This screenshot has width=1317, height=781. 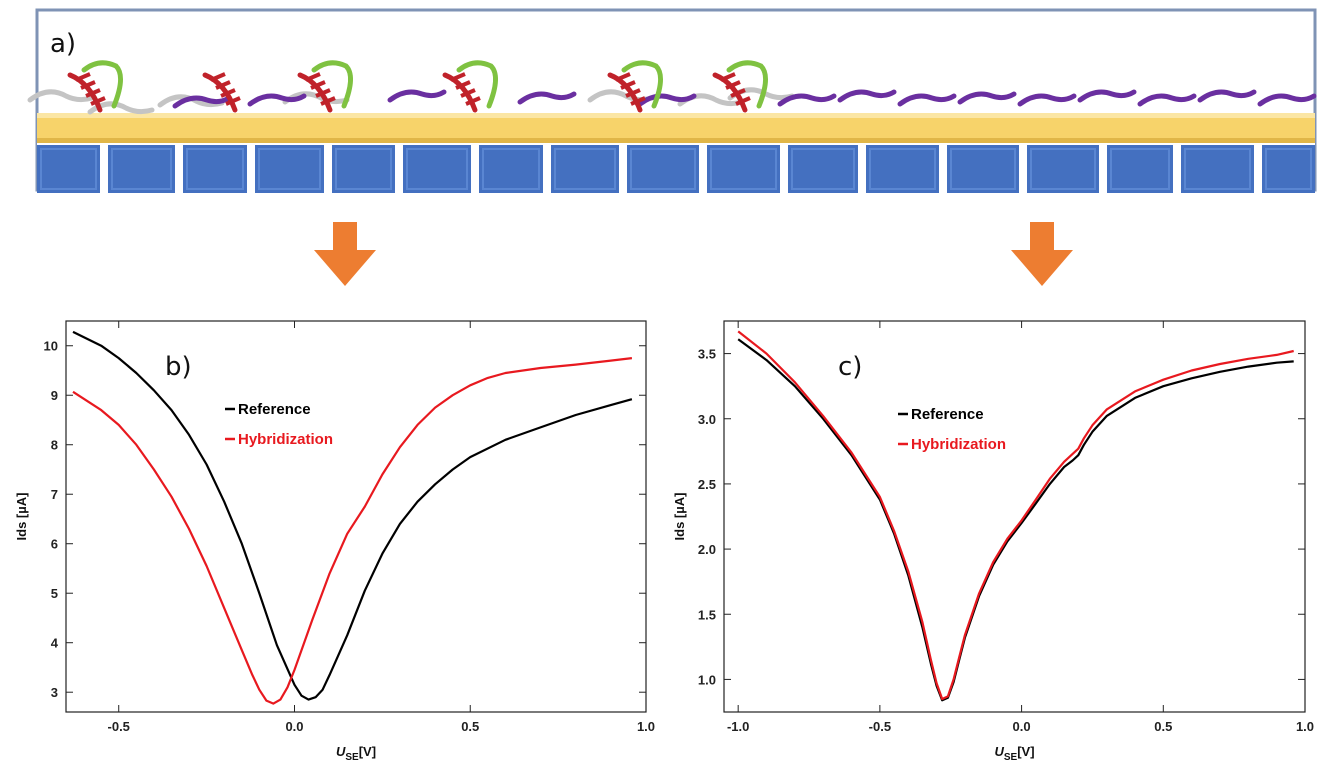 What do you see at coordinates (51, 346) in the screenshot?
I see `y-tick-label: 10` at bounding box center [51, 346].